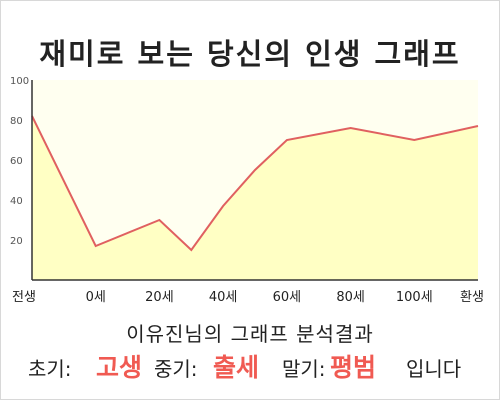 The image size is (500, 400). Describe the element at coordinates (287, 297) in the screenshot. I see `x-tick-label: 60세` at that location.